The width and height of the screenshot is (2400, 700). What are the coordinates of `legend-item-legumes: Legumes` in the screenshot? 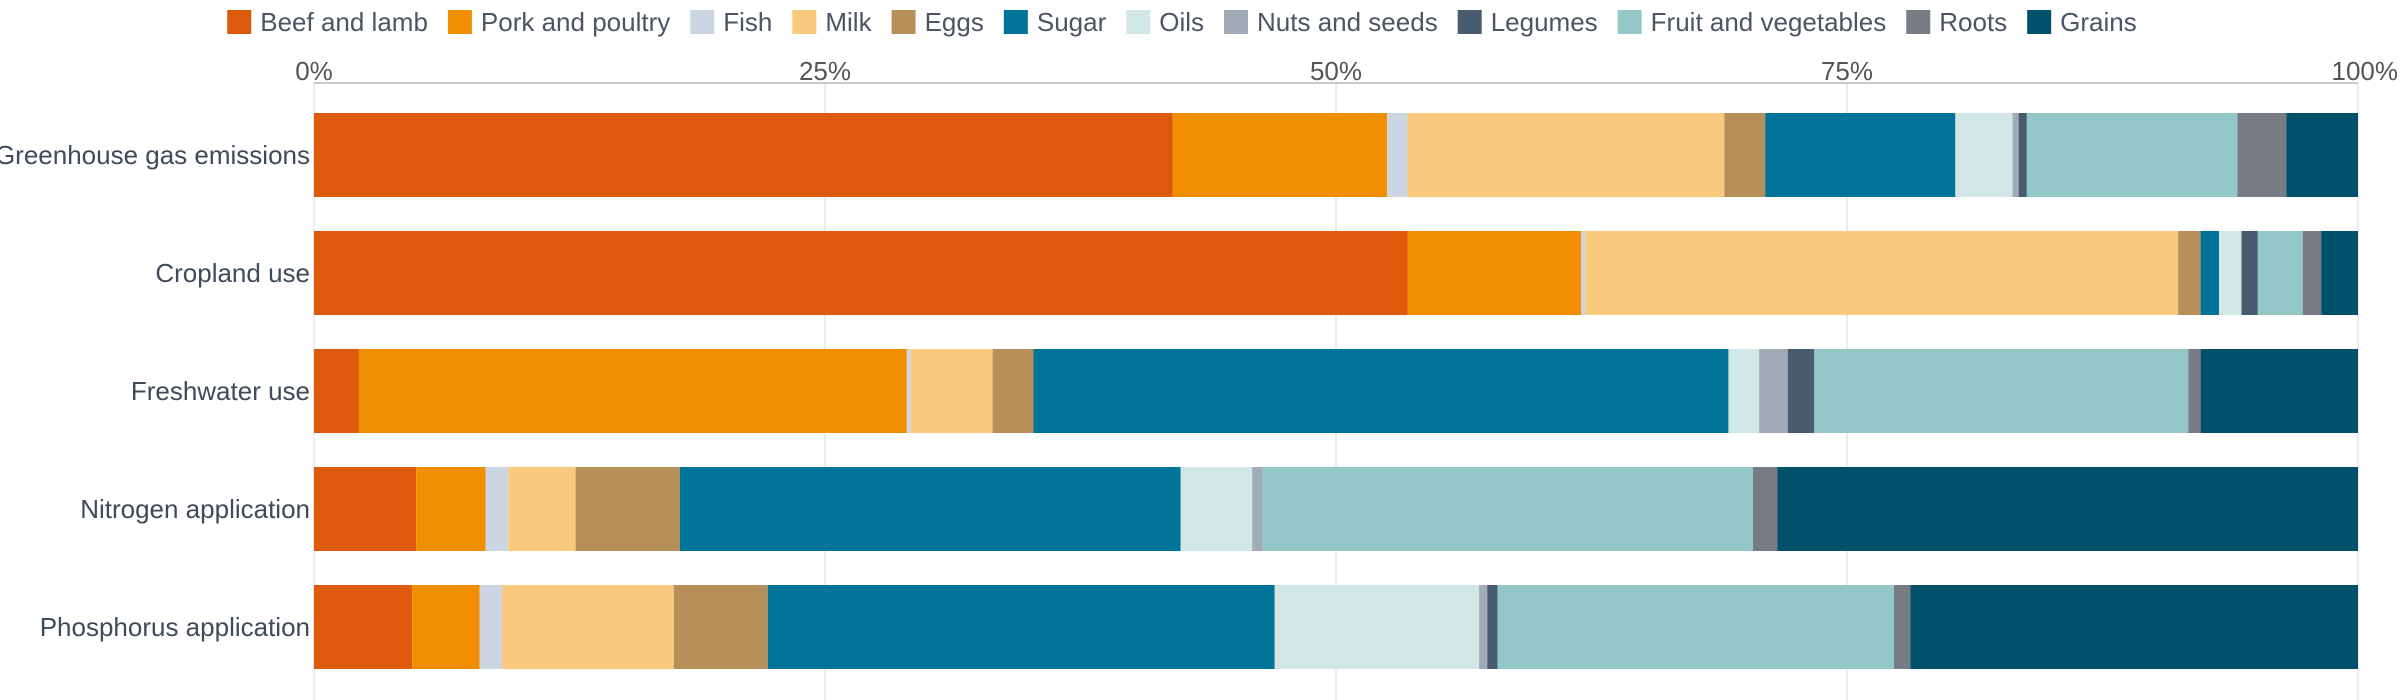 It's located at (1527, 22).